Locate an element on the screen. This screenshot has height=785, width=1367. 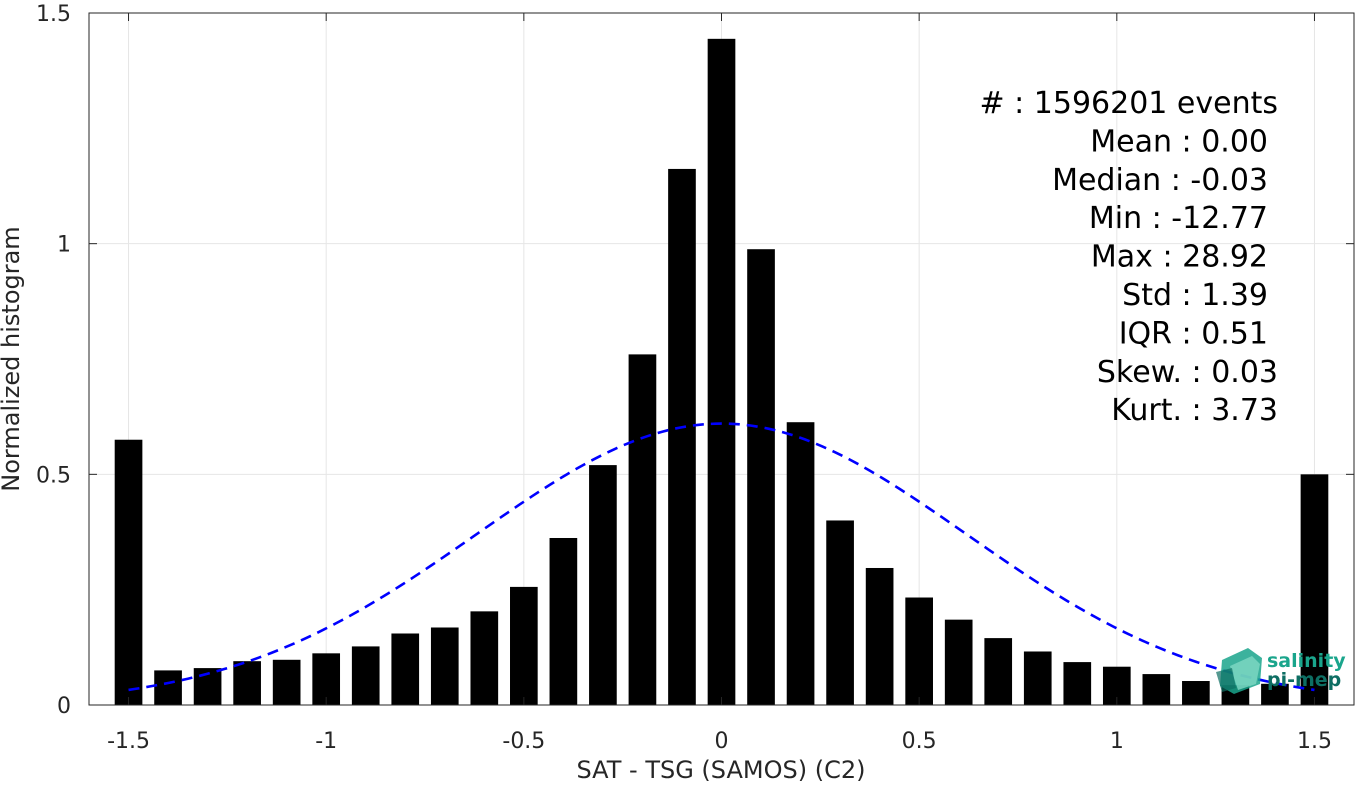
stats-line: # : 1596201 events is located at coordinates (1128, 103).